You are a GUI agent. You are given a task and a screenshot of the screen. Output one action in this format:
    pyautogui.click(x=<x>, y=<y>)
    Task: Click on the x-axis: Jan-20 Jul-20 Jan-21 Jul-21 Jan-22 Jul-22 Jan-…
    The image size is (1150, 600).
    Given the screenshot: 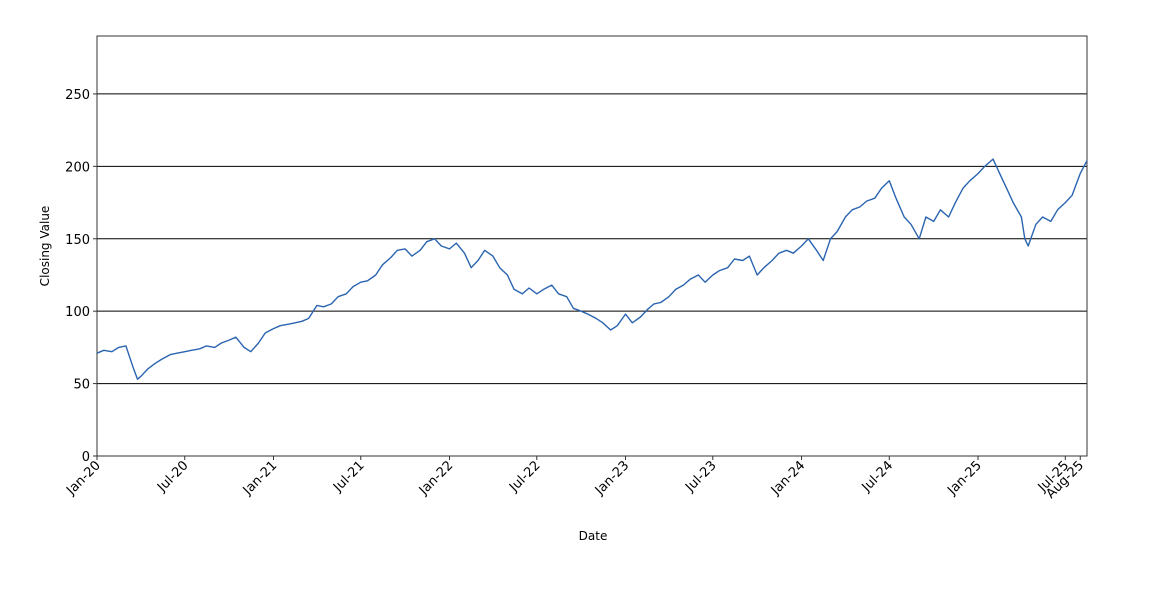 What is the action you would take?
    pyautogui.click(x=575, y=479)
    